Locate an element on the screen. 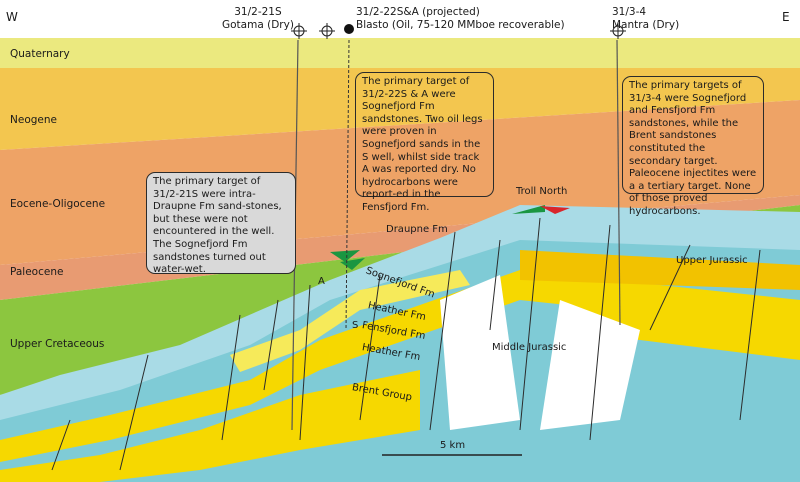 This screenshot has height=482, width=800. neogene-label: Neogene is located at coordinates (33, 120).